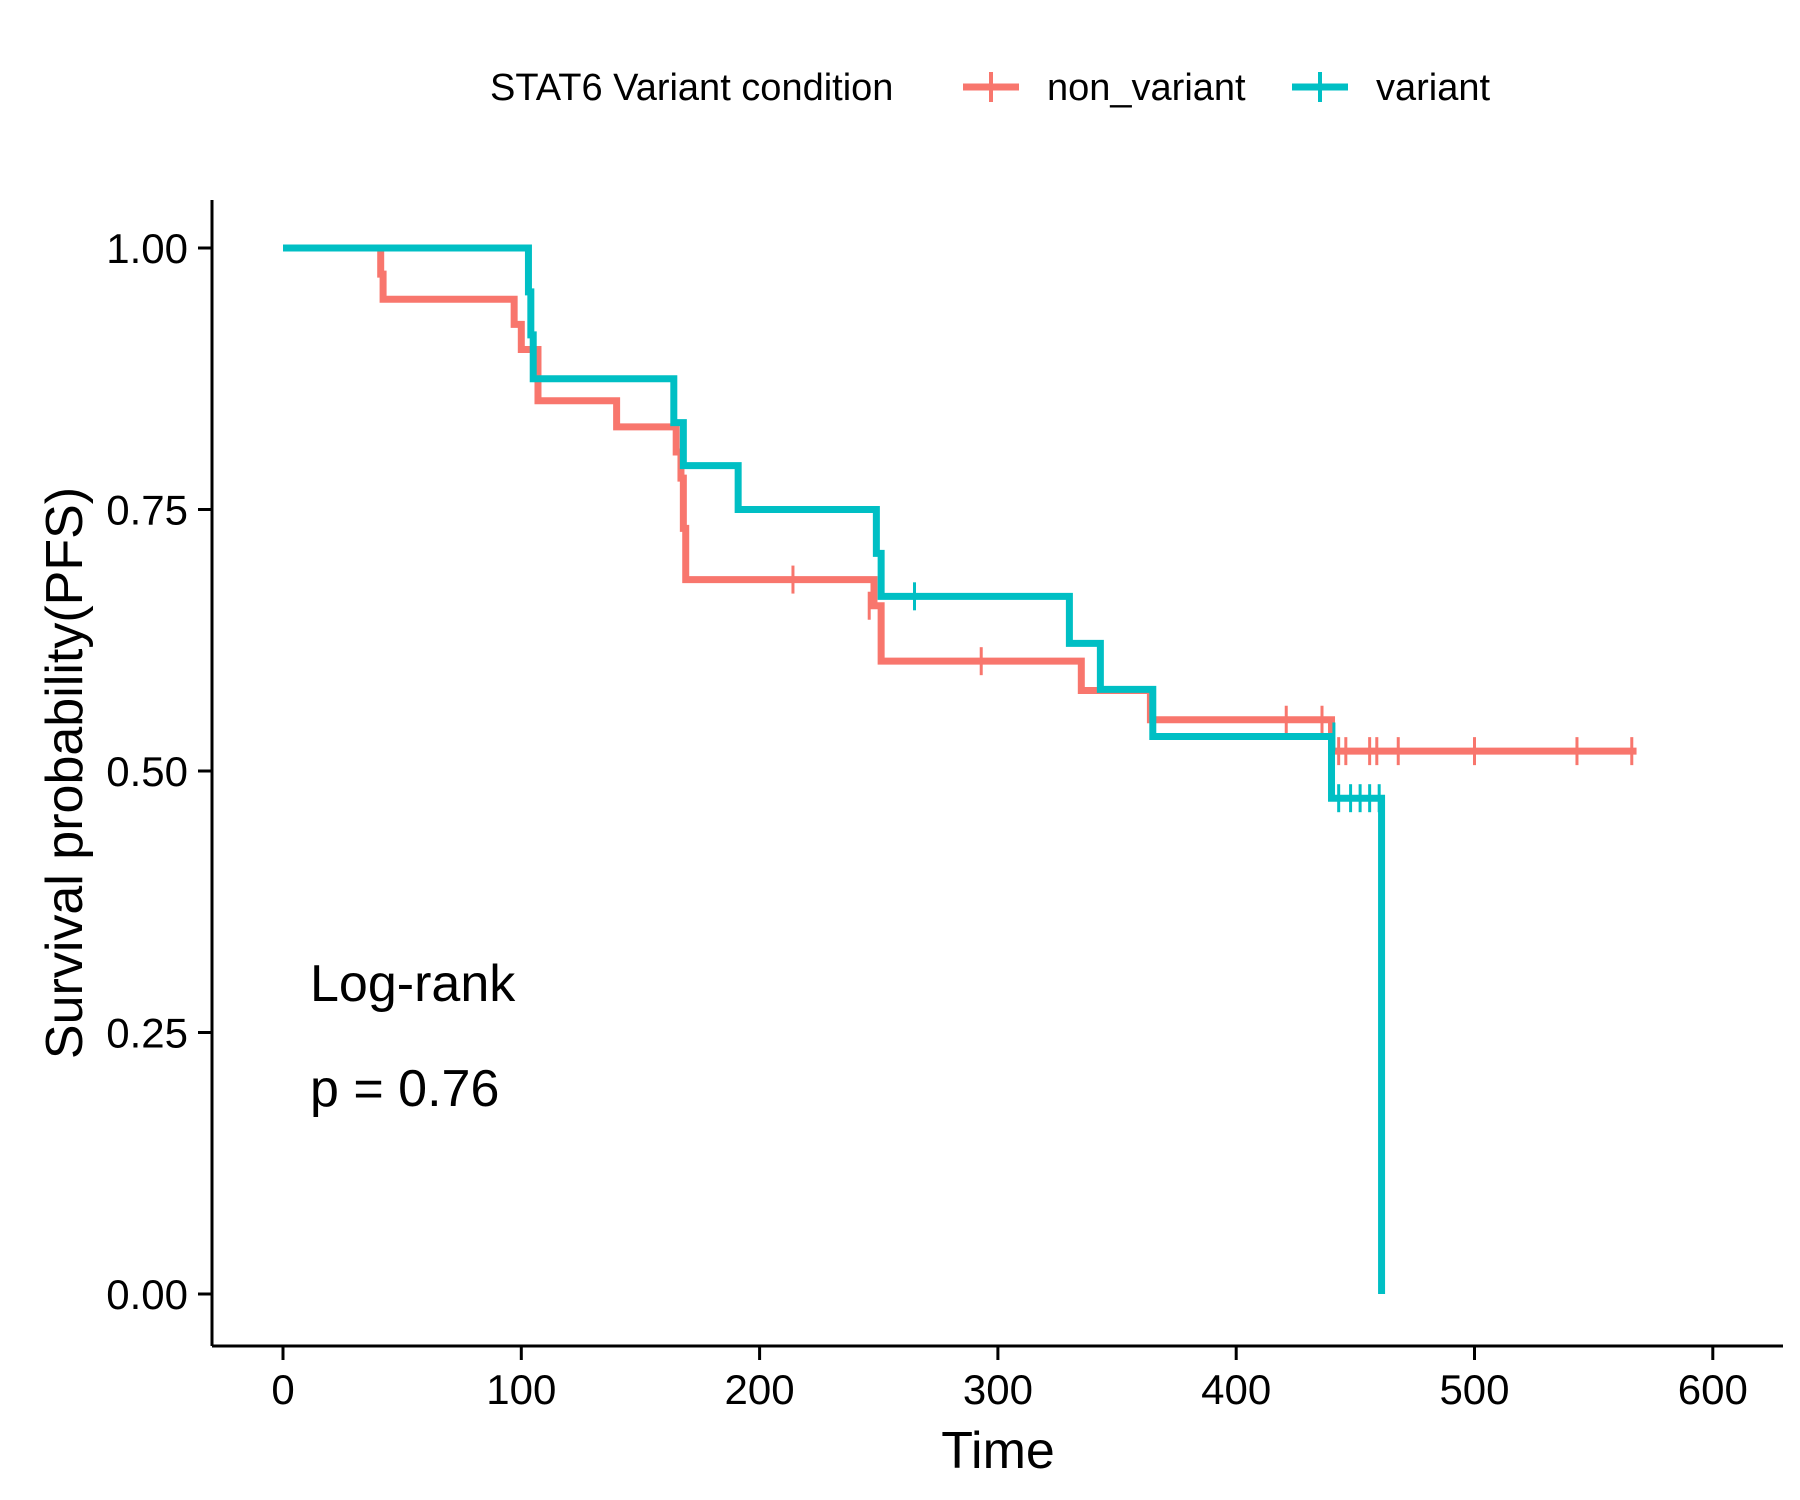 This screenshot has height=1500, width=1800. Describe the element at coordinates (147, 1294) in the screenshot. I see `y-tick-label: 0.00` at that location.